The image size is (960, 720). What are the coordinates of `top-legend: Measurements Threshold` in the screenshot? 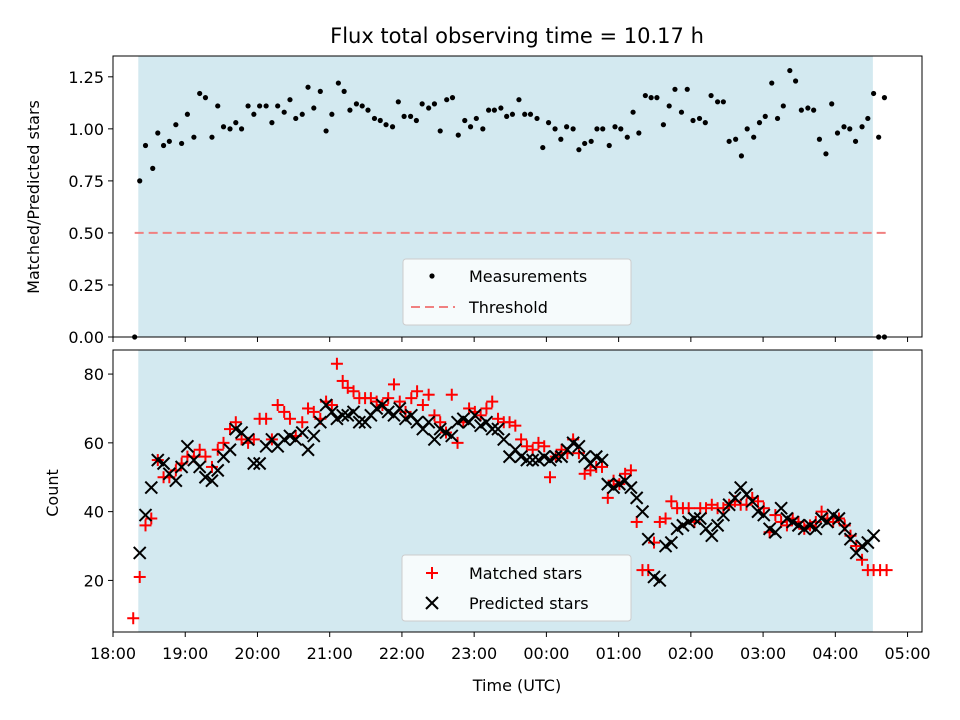 It's located at (517, 292).